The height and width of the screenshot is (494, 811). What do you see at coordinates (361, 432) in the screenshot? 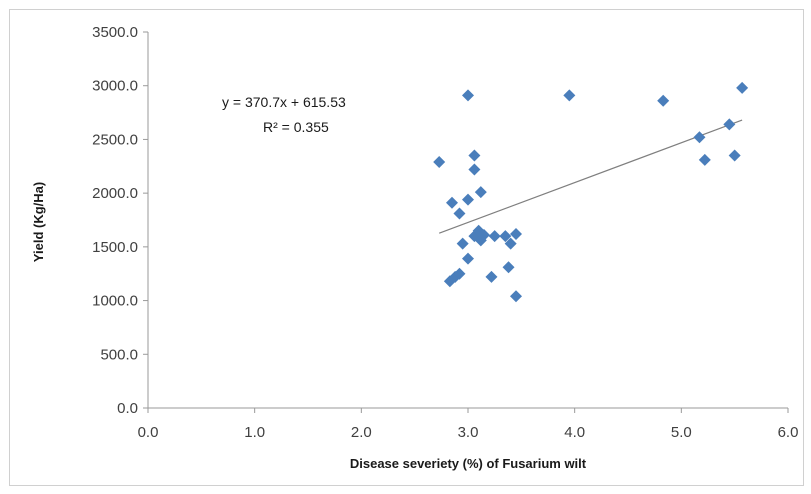
I see `x-tick-label: 2.0` at bounding box center [361, 432].